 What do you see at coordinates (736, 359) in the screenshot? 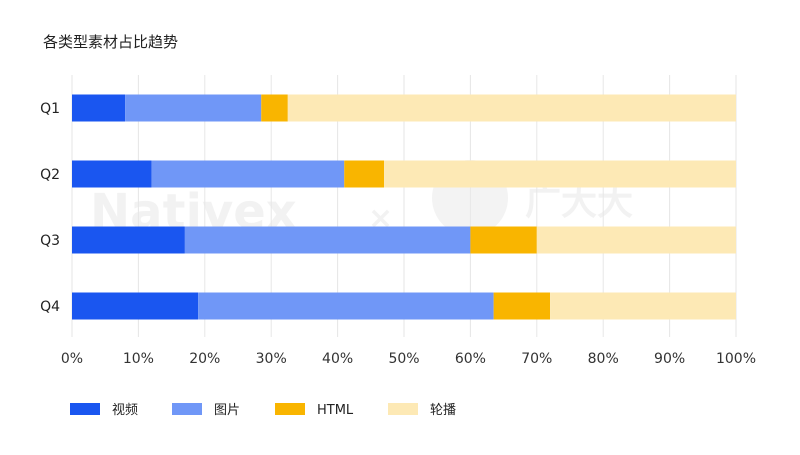
I see `x-tick-label: 100%` at bounding box center [736, 359].